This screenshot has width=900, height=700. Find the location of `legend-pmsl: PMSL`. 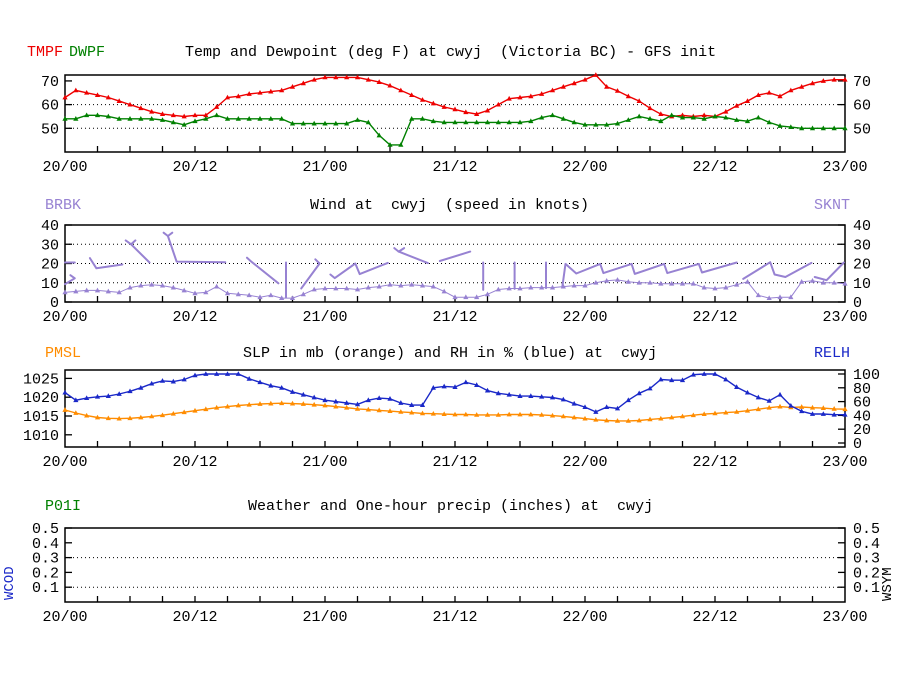

legend-pmsl: PMSL is located at coordinates (63, 353).